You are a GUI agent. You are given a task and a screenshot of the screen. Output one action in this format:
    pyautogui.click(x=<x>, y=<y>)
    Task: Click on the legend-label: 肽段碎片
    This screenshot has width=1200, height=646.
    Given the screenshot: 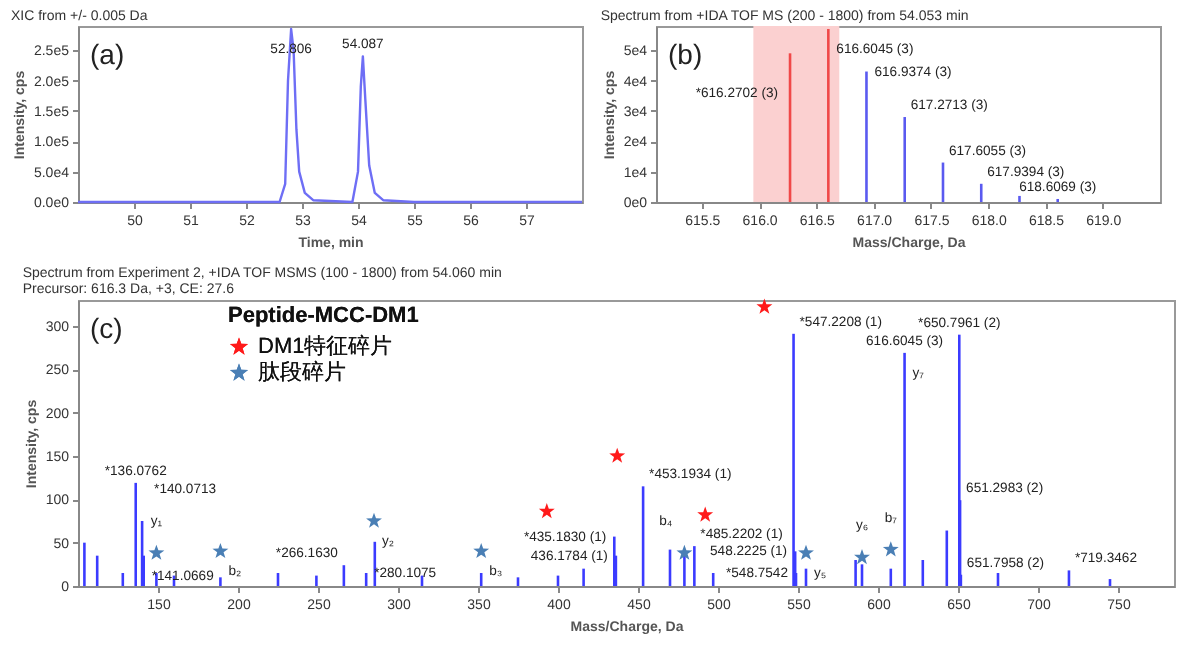 What is the action you would take?
    pyautogui.click(x=302, y=372)
    